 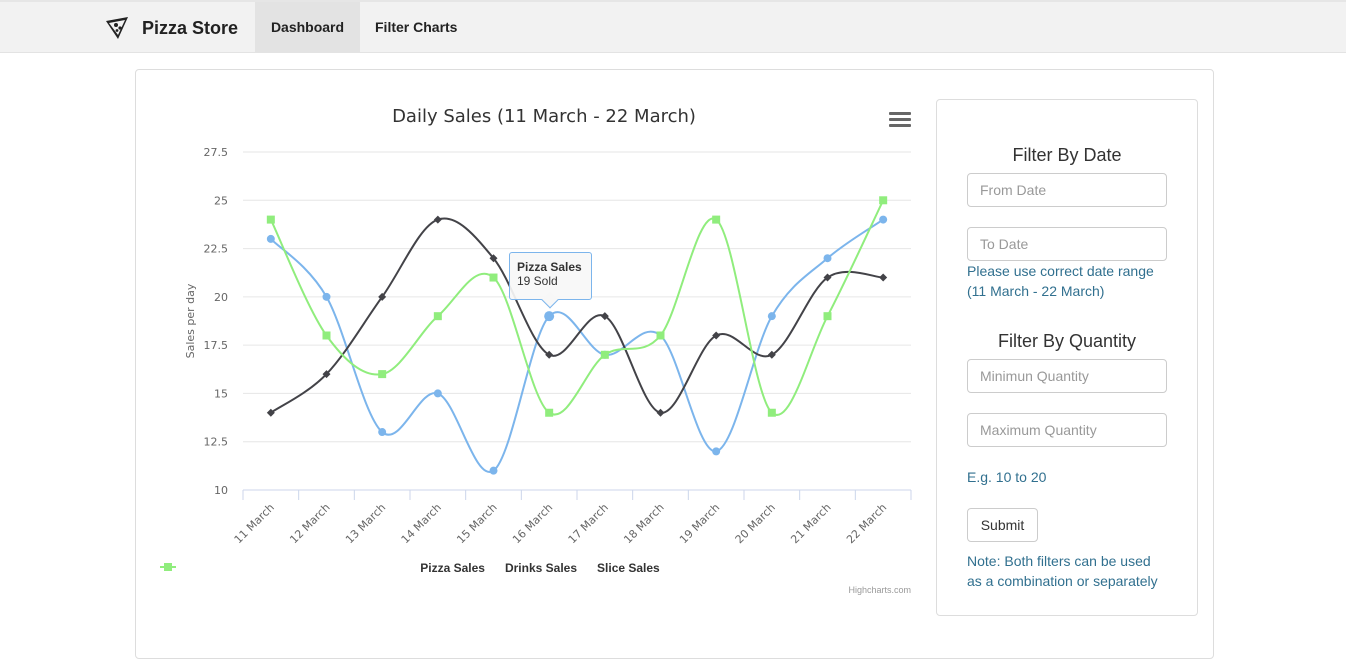 What do you see at coordinates (1062, 581) in the screenshot?
I see `note-line-2: as a combination or separately` at bounding box center [1062, 581].